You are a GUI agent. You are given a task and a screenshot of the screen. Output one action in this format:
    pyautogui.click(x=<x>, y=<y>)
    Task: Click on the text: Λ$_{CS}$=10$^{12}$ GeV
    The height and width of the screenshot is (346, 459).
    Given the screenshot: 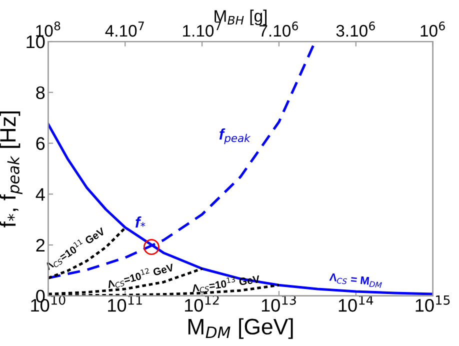 What is the action you would take?
    pyautogui.click(x=140, y=275)
    